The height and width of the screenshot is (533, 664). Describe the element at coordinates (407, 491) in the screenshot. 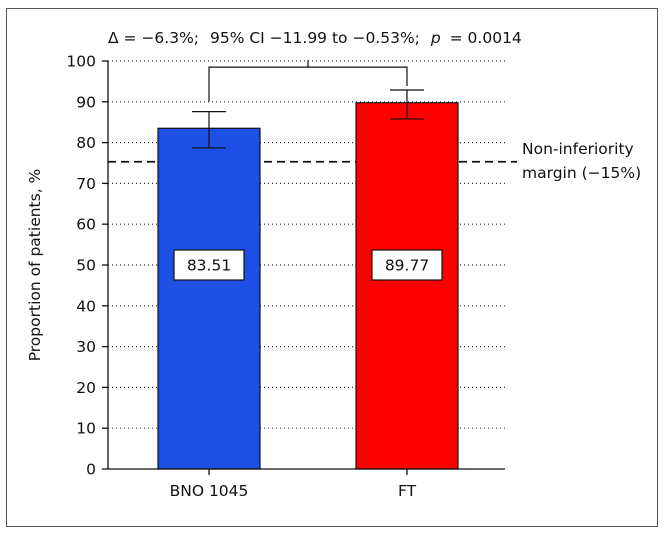

I see `x-tick-label-2: FT` at that location.